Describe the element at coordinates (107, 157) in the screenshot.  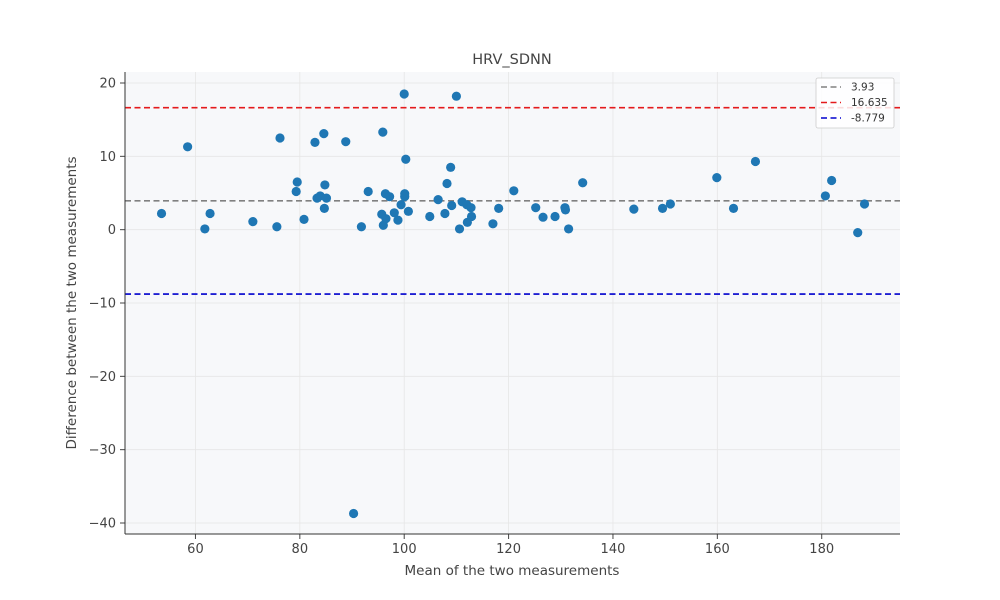
I see `y-tick-label: 10` at that location.